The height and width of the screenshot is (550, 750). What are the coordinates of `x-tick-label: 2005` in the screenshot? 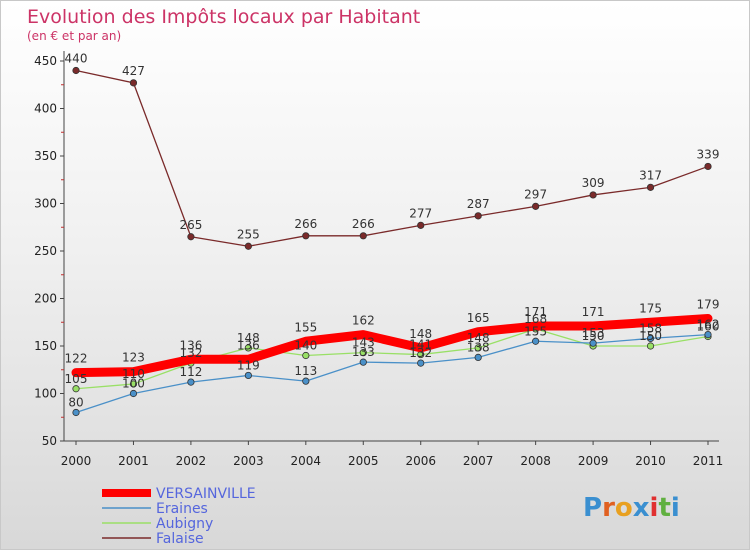 It's located at (363, 461).